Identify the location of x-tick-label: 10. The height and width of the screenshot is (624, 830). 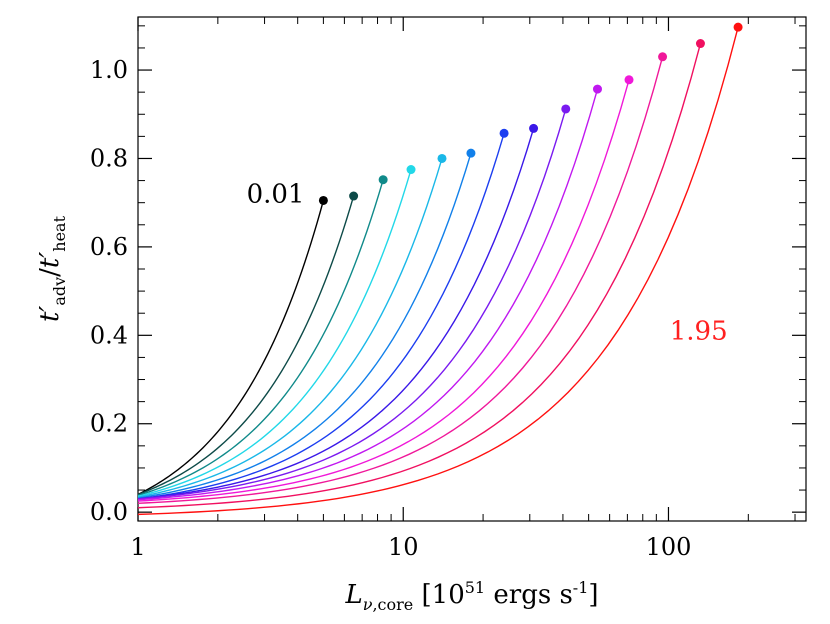
(403, 547).